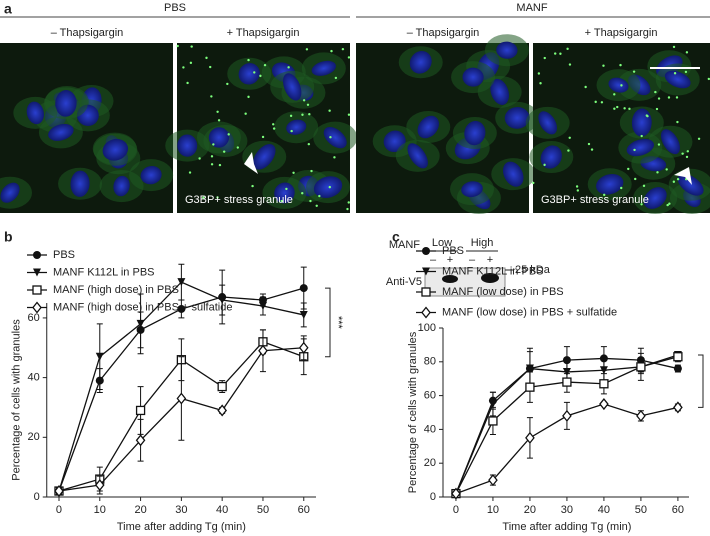 The width and height of the screenshot is (710, 536). What do you see at coordinates (529, 312) in the screenshot?
I see `legend-label: MANF (low dose) in PBS + sulfatide` at bounding box center [529, 312].